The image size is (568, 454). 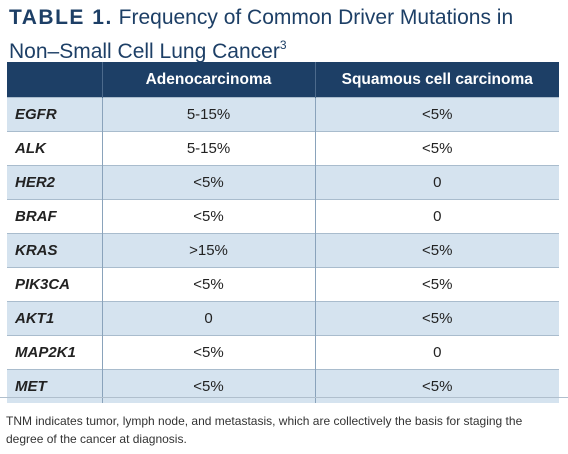 What do you see at coordinates (284, 397) in the screenshot?
I see `divider` at bounding box center [284, 397].